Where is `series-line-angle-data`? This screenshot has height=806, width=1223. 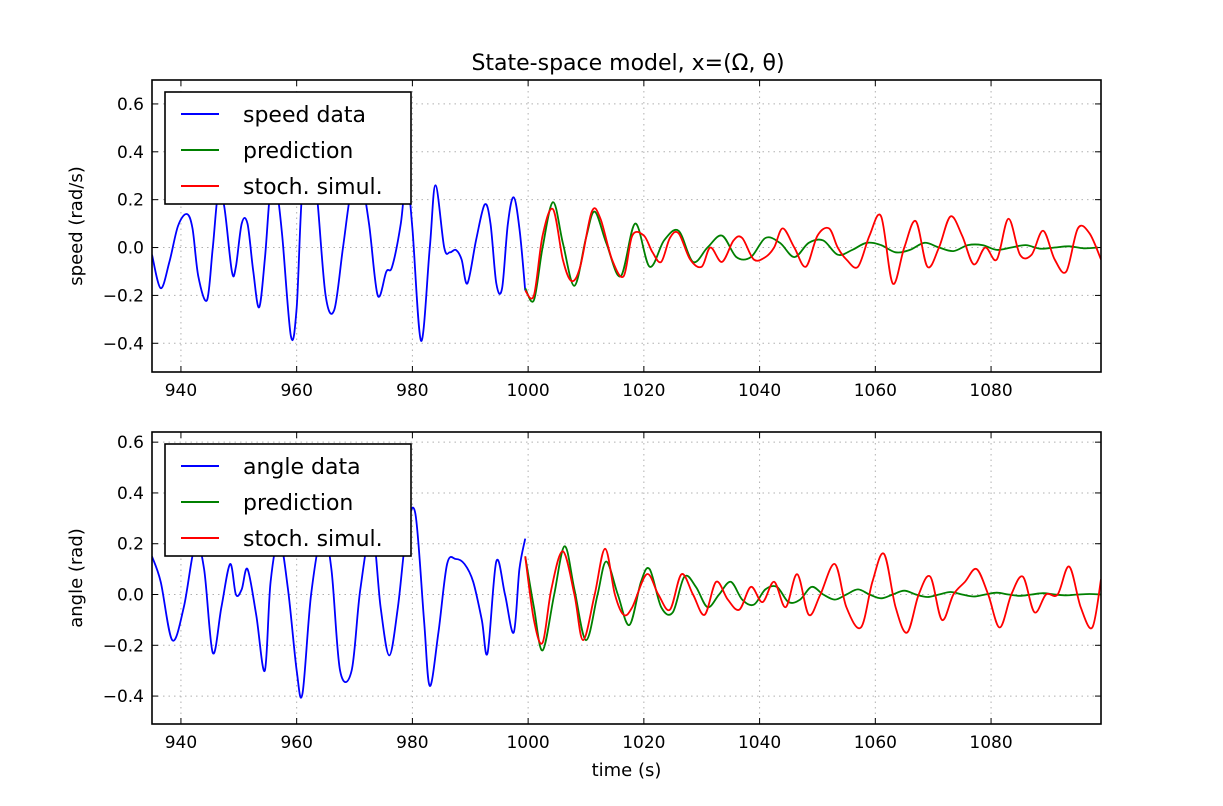
series-line-angle-data is located at coordinates (339, 602).